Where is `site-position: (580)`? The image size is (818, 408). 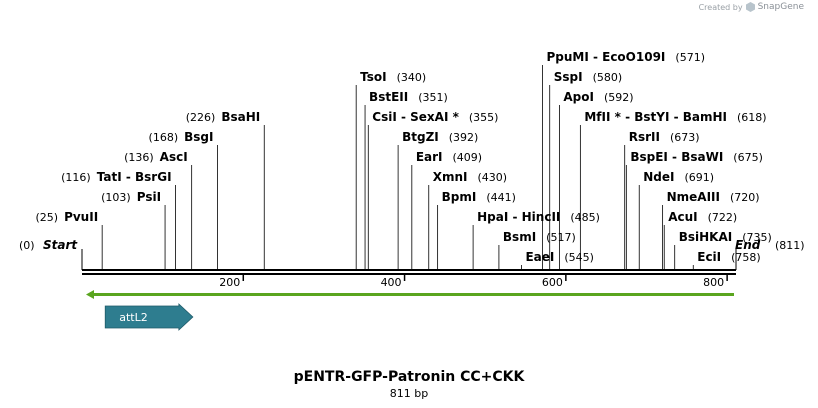
site-position: (580) is located at coordinates (608, 77).